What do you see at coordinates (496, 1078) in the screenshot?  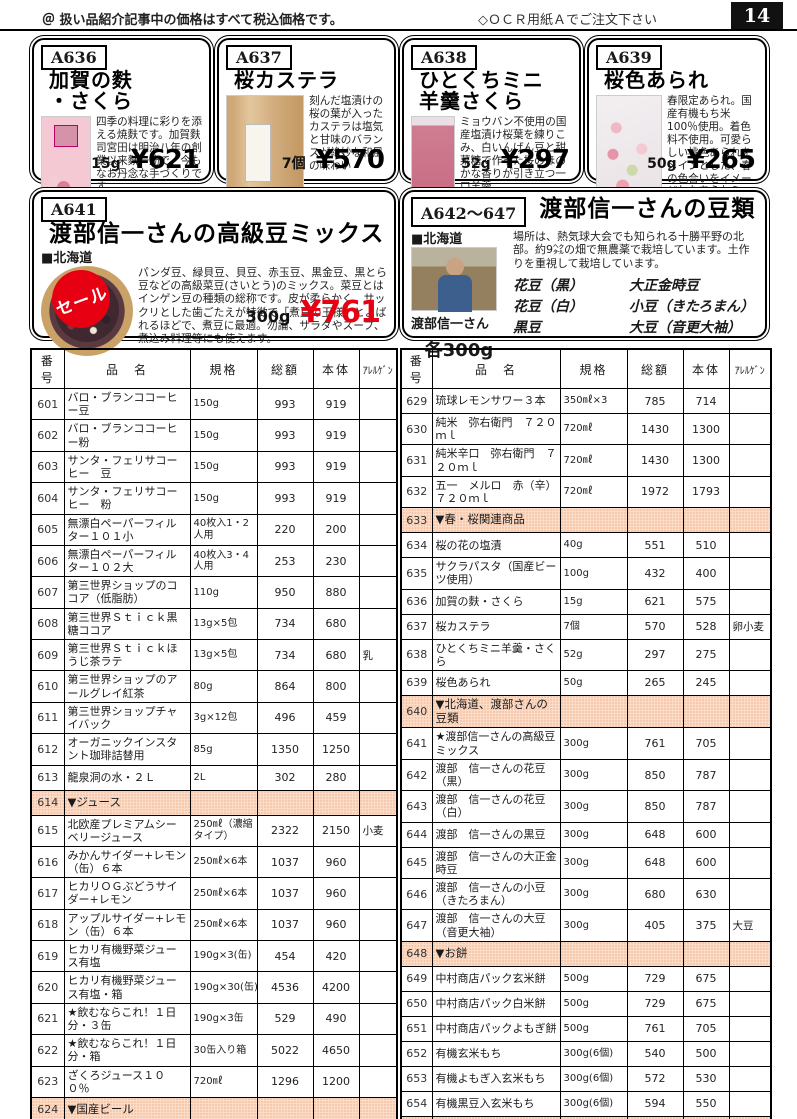 I see `item-name: 有機よもぎ入玄米もち` at bounding box center [496, 1078].